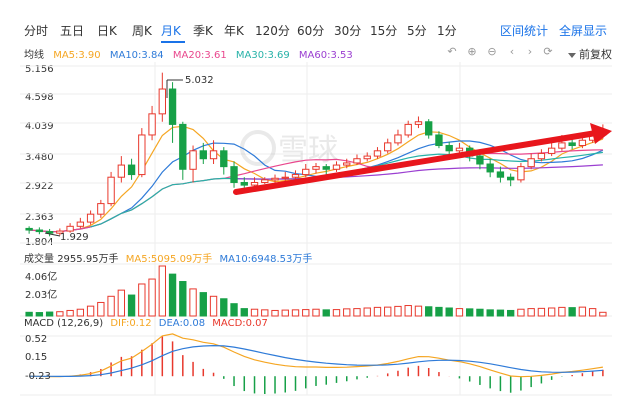 The image size is (633, 407). Describe the element at coordinates (234, 31) in the screenshot. I see `tab-yearly-k: 年K` at that location.